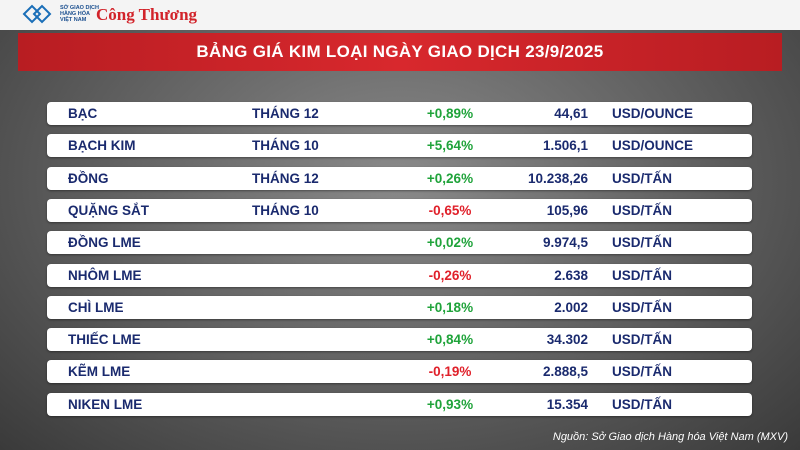 The height and width of the screenshot is (450, 800). I want to click on table-row: BẠCH KIM THÁNG 10 +5,64% 1.506,1 USD/OUNCE, so click(399, 146).